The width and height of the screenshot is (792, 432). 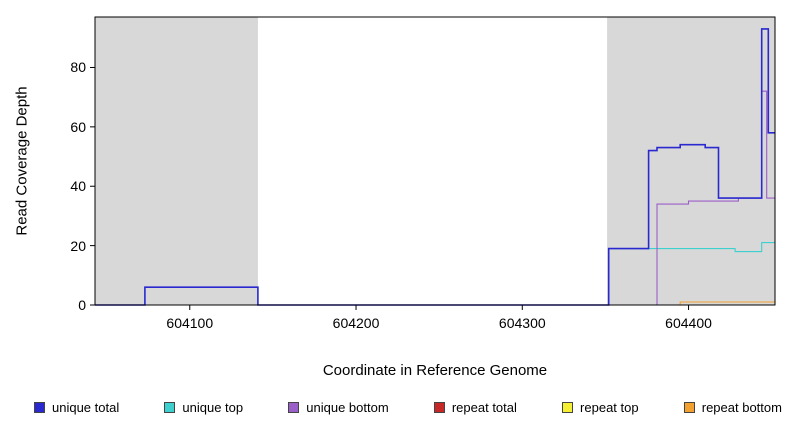 I want to click on x-axis-label: Coordinate in Reference Genome, so click(x=435, y=370).